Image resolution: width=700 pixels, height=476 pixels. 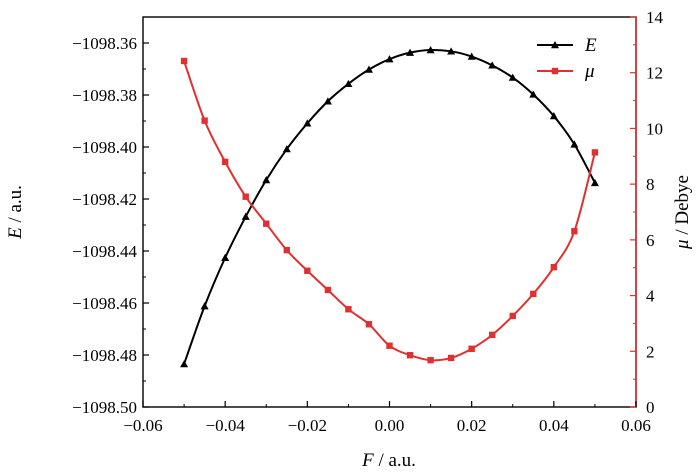 I want to click on legend: Eμ, so click(x=567, y=58).